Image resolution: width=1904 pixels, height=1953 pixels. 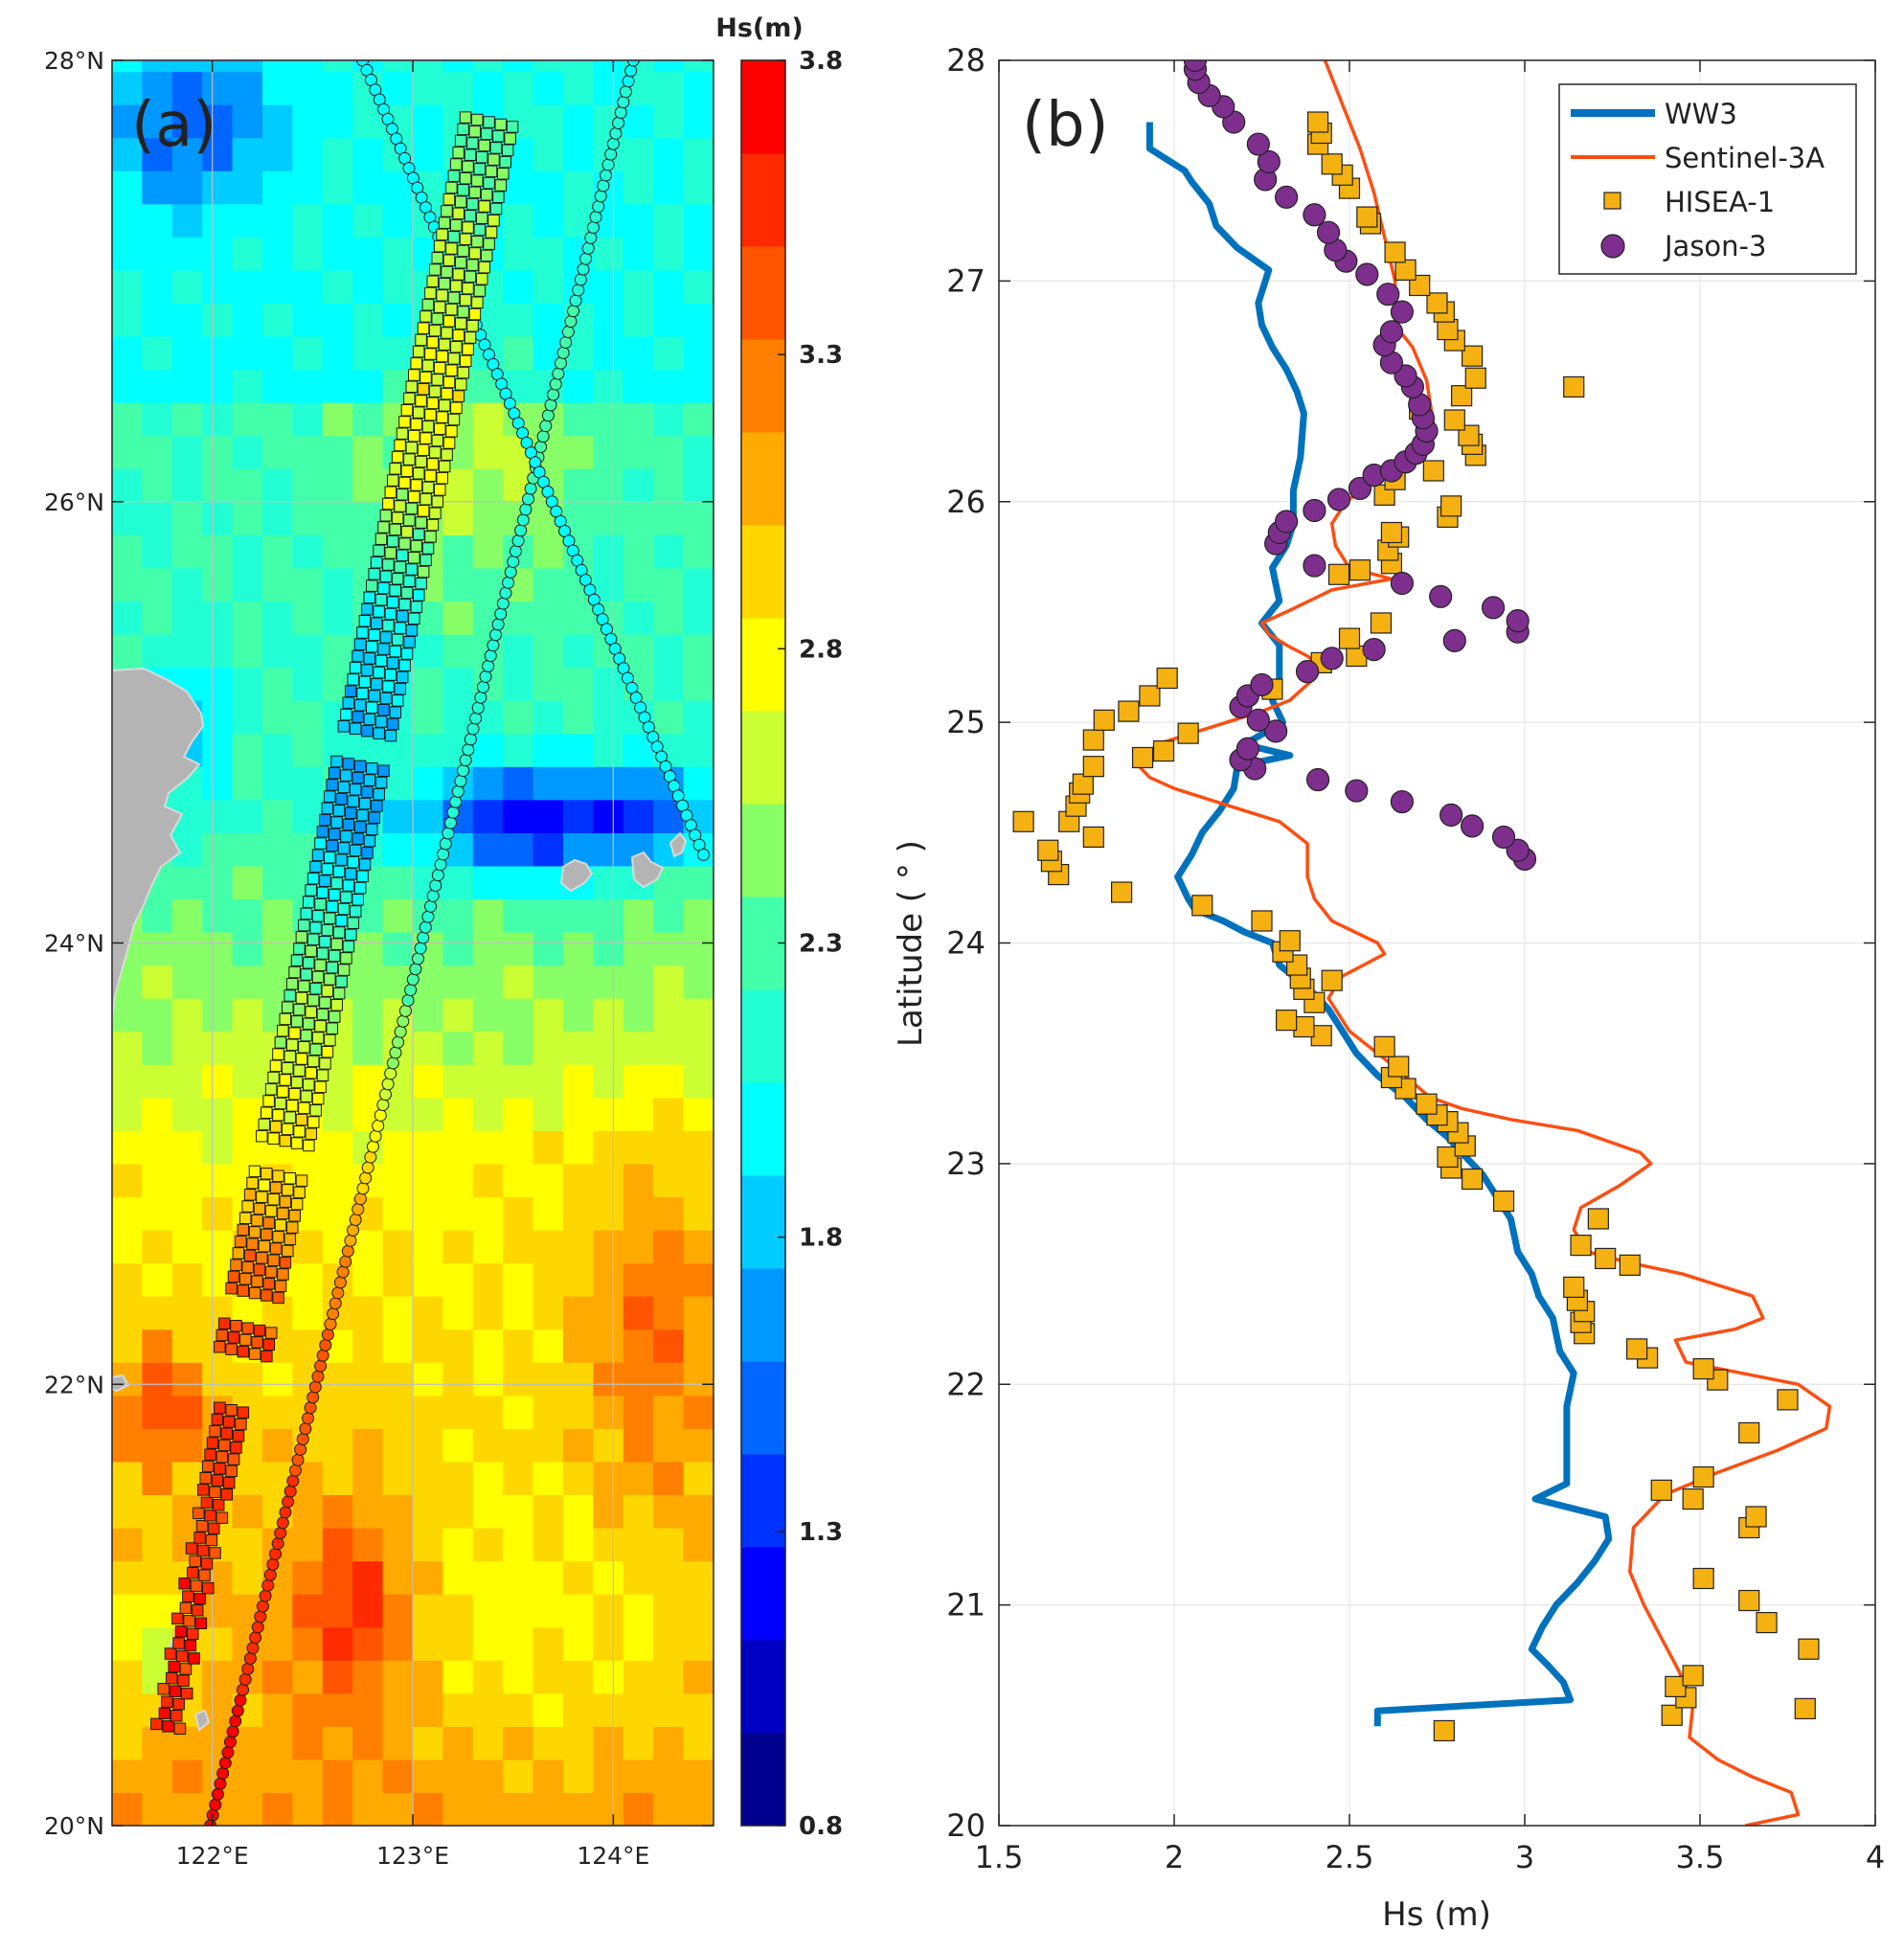 I want to click on plot-y-tick-label: 28, so click(x=966, y=60).